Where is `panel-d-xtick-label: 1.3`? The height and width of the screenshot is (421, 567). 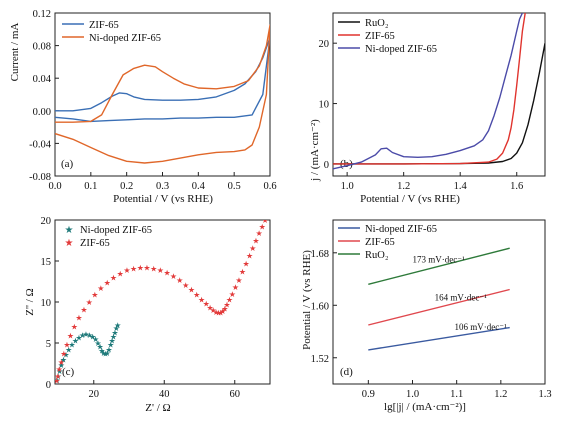 panel-d-xtick-label: 1.3 is located at coordinates (544, 394).